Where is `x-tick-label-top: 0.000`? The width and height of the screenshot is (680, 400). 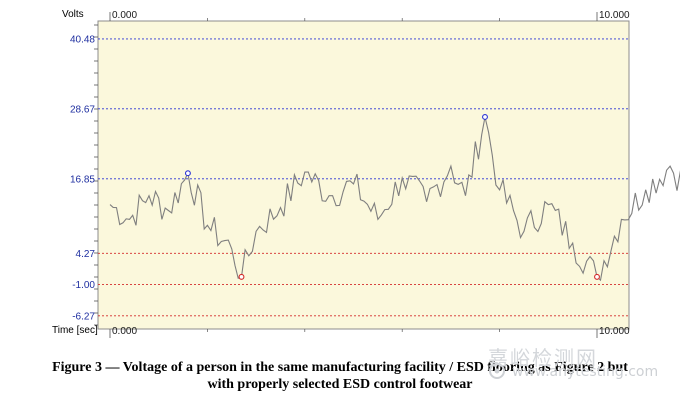 x-tick-label-top: 0.000 is located at coordinates (124, 15).